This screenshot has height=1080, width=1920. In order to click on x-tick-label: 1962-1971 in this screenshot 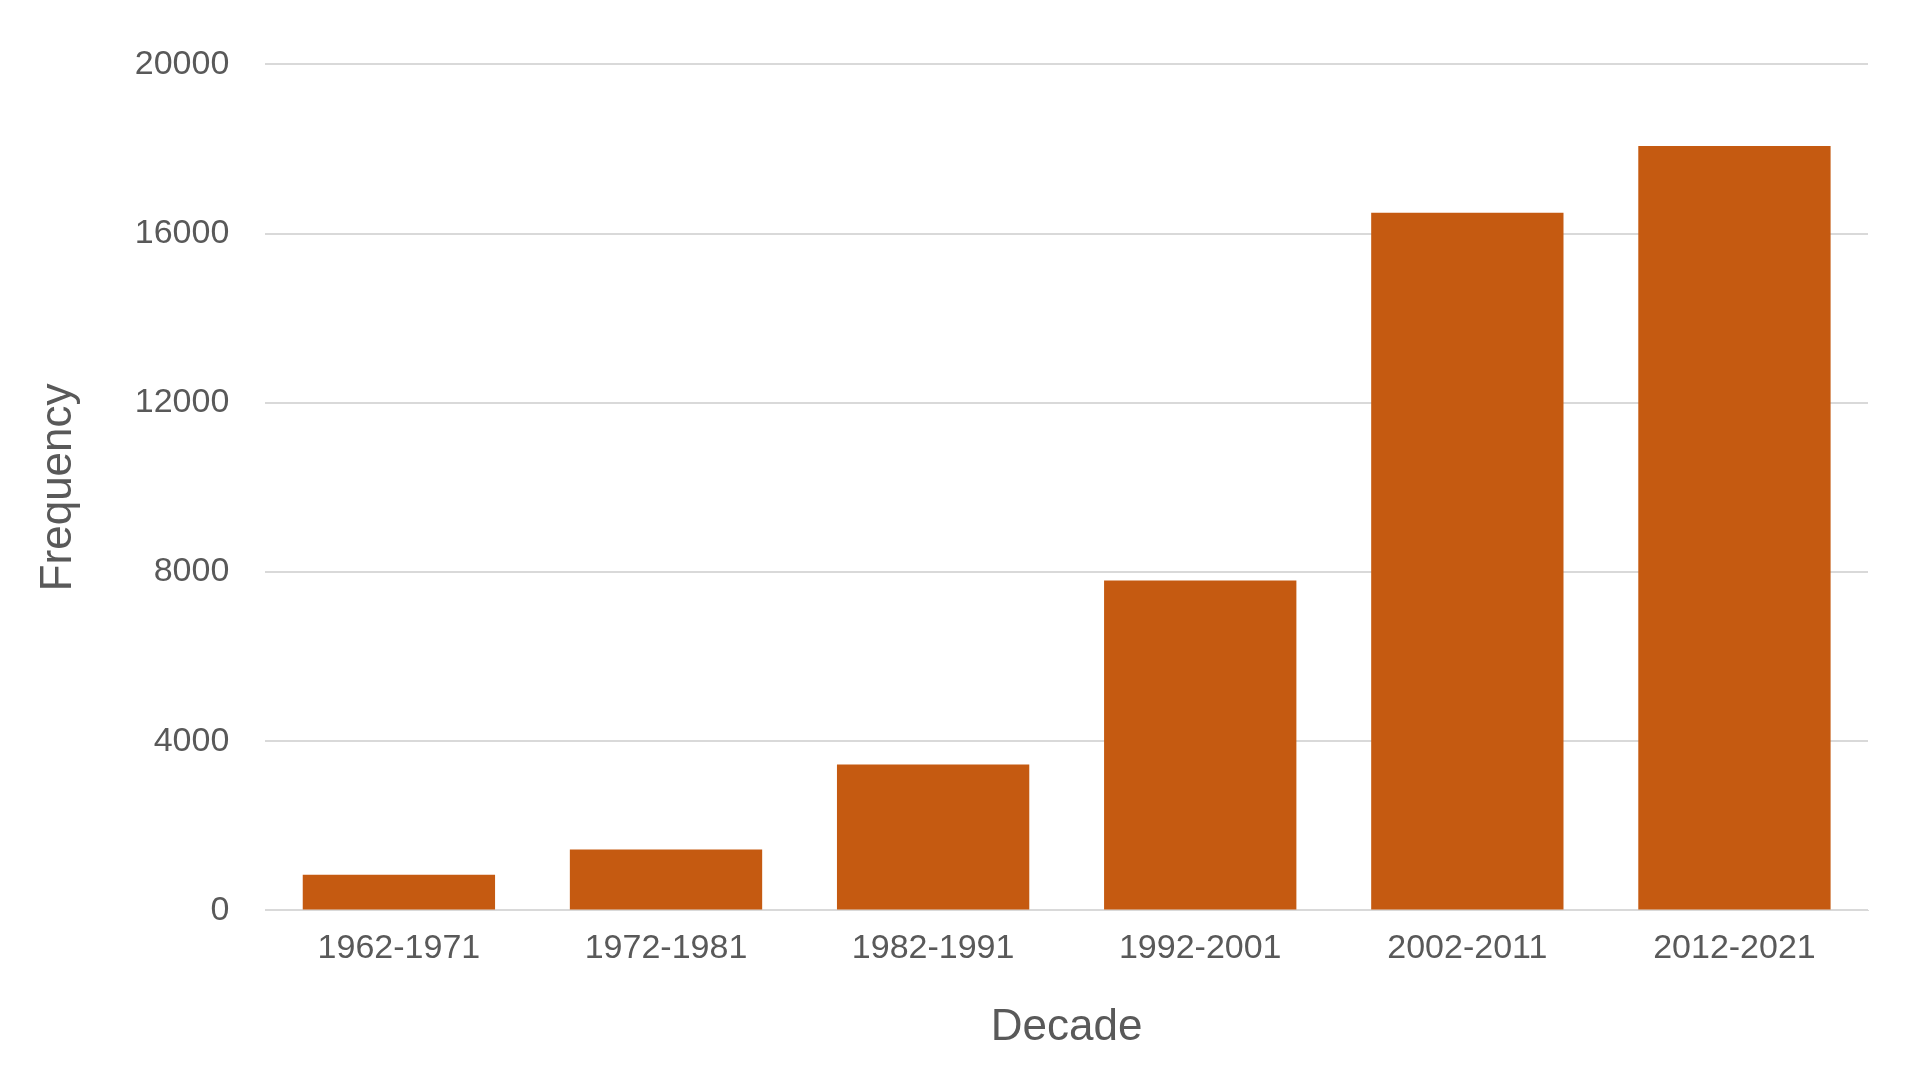, I will do `click(399, 946)`.